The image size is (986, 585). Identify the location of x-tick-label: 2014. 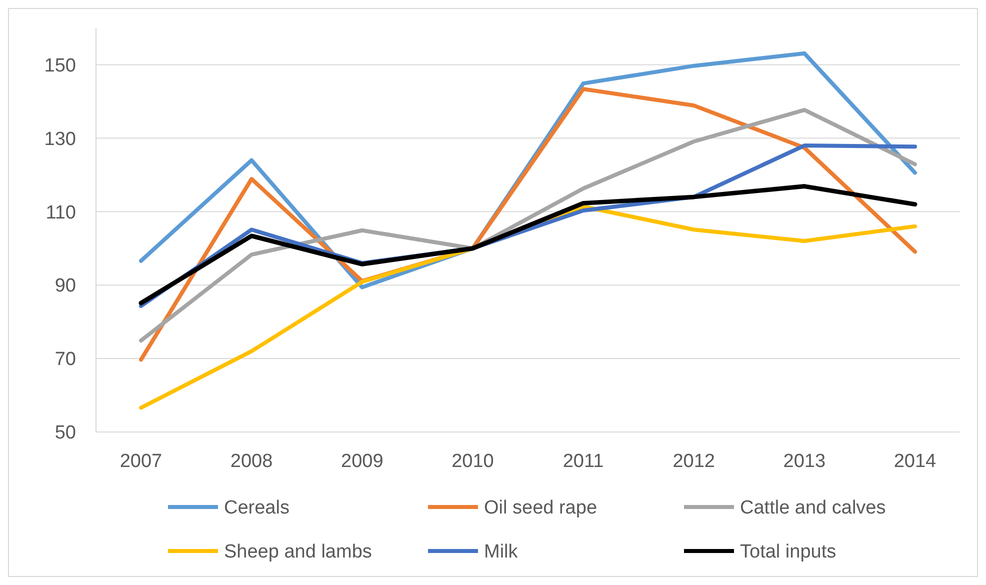
(915, 461).